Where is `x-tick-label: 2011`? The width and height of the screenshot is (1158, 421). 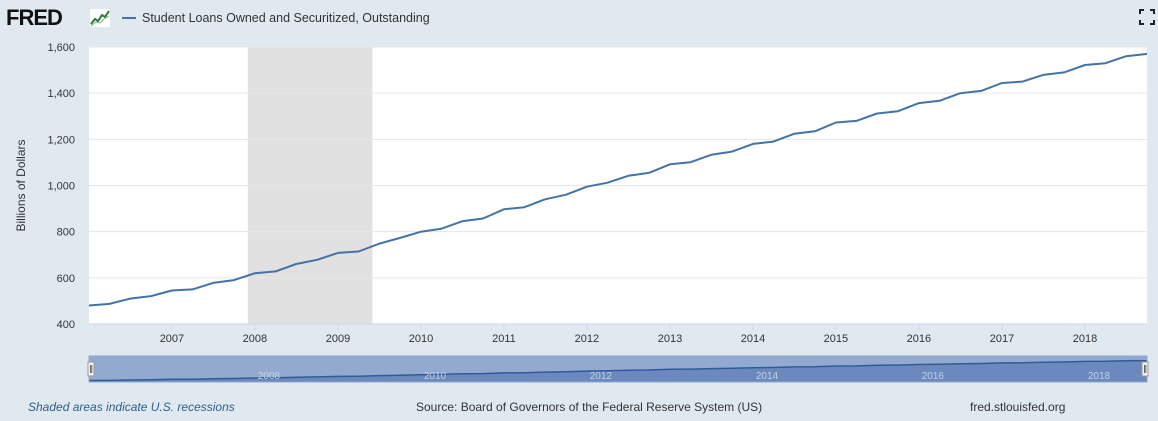 x-tick-label: 2011 is located at coordinates (504, 339).